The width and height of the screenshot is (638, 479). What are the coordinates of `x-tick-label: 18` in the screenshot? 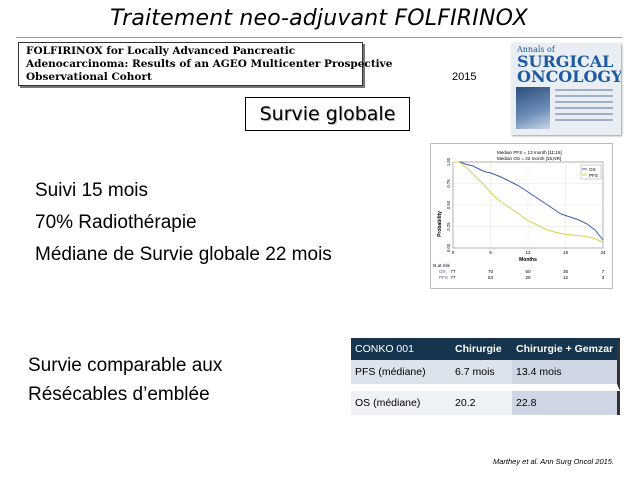 It's located at (566, 252).